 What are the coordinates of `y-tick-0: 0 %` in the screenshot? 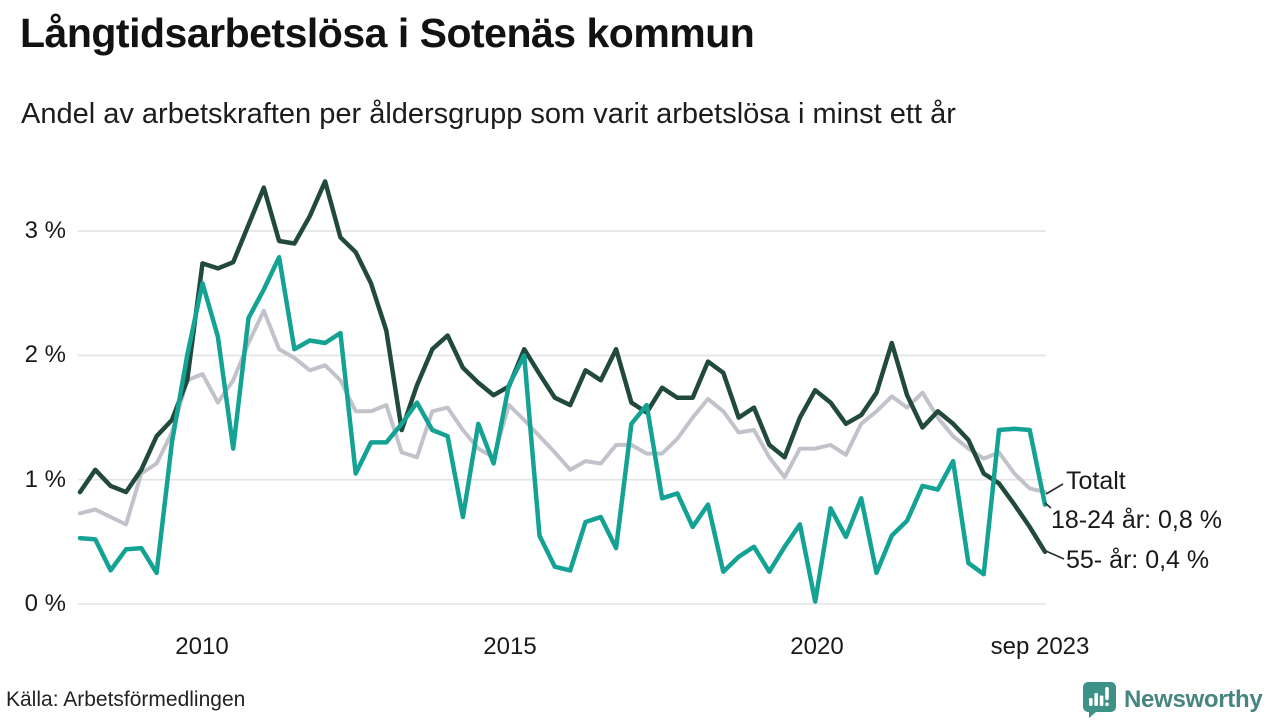 It's located at (45, 603).